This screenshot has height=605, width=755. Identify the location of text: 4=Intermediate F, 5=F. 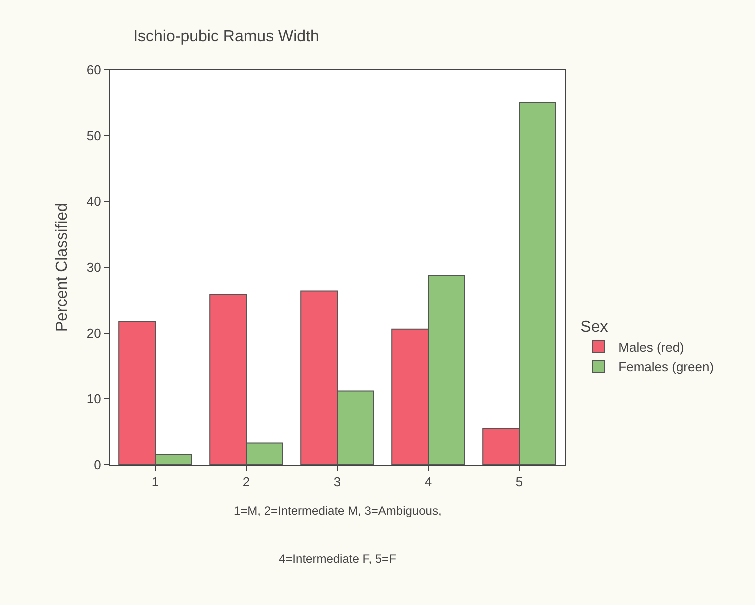
(337, 559).